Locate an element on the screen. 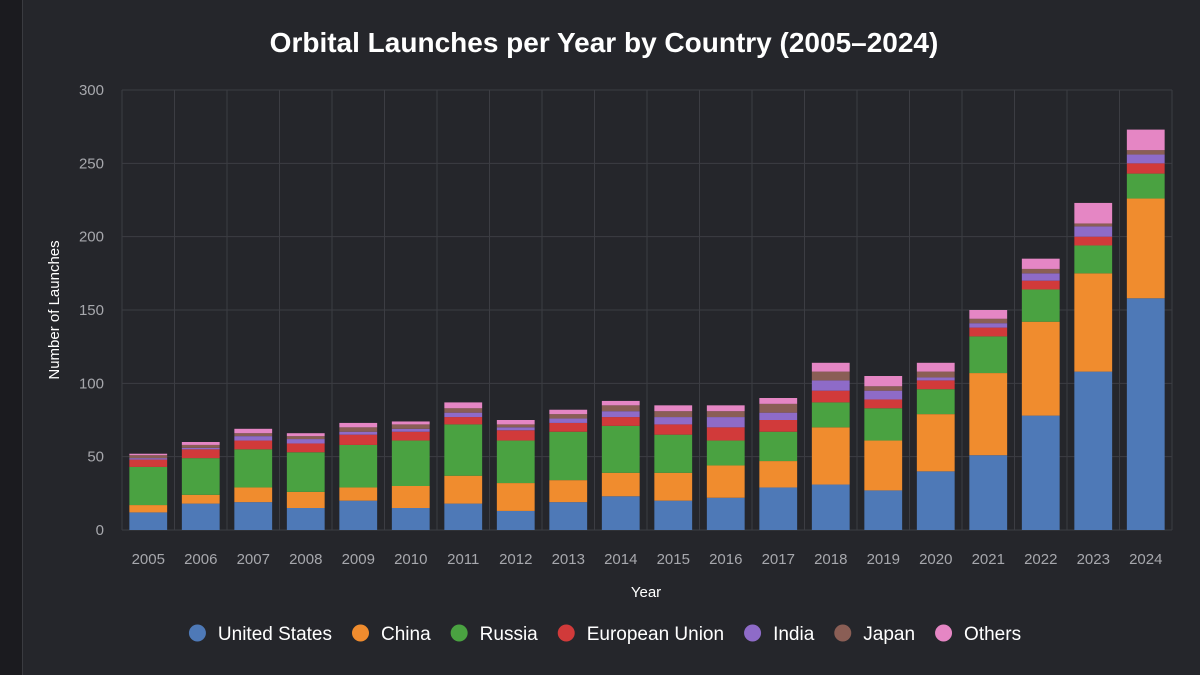 The height and width of the screenshot is (675, 1200). legend-item: China is located at coordinates (391, 634).